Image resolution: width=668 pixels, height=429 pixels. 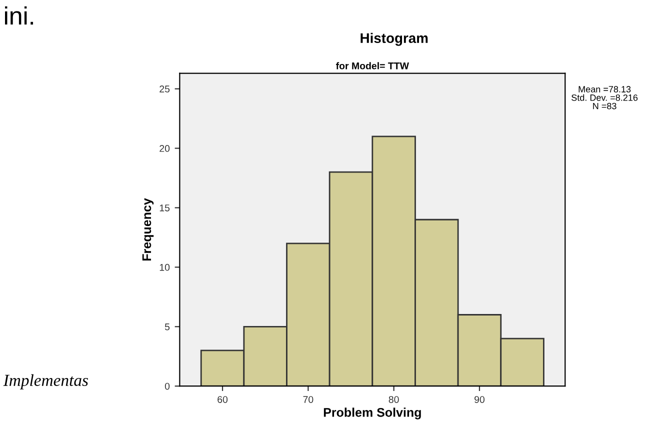 I want to click on text: Mean =78.13 Std. Dev. =8.216 N =83, so click(x=605, y=98).